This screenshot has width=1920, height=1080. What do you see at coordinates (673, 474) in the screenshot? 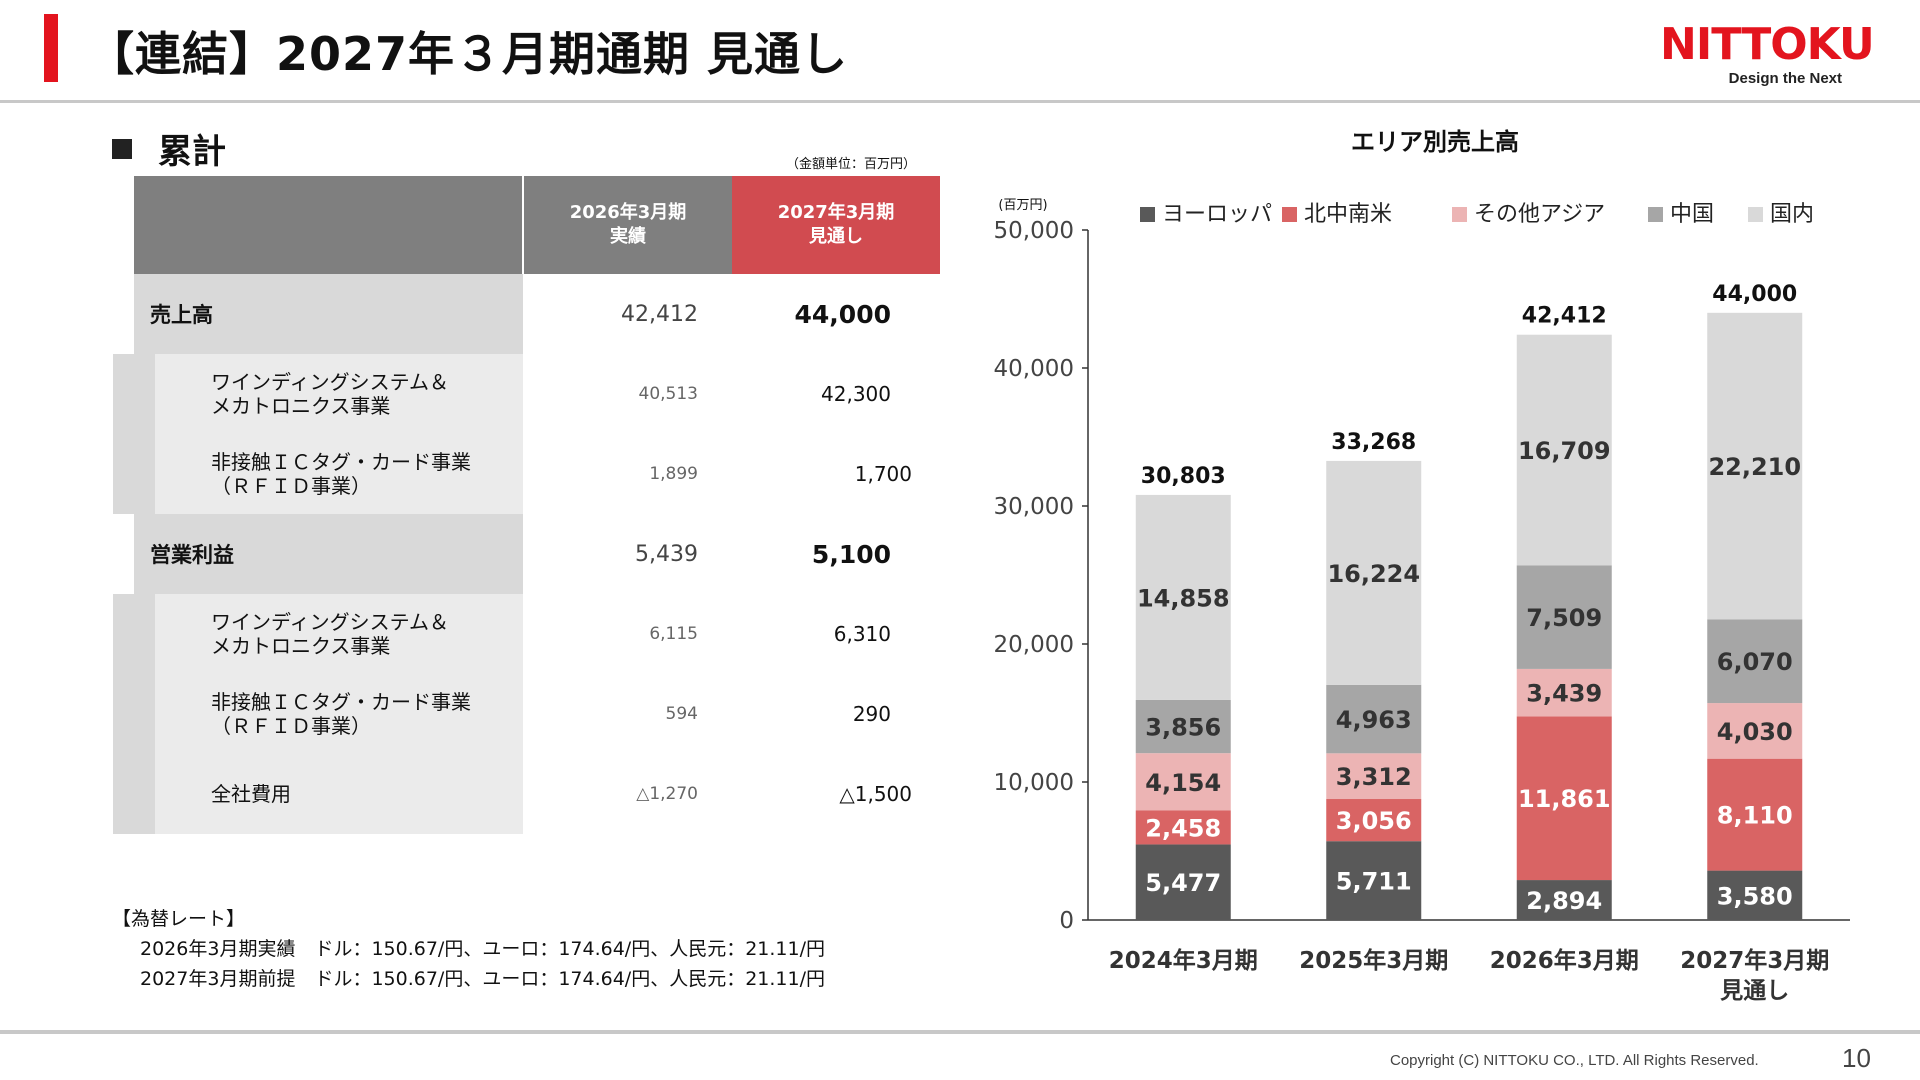
I see `actual-value: 1,899` at bounding box center [673, 474].